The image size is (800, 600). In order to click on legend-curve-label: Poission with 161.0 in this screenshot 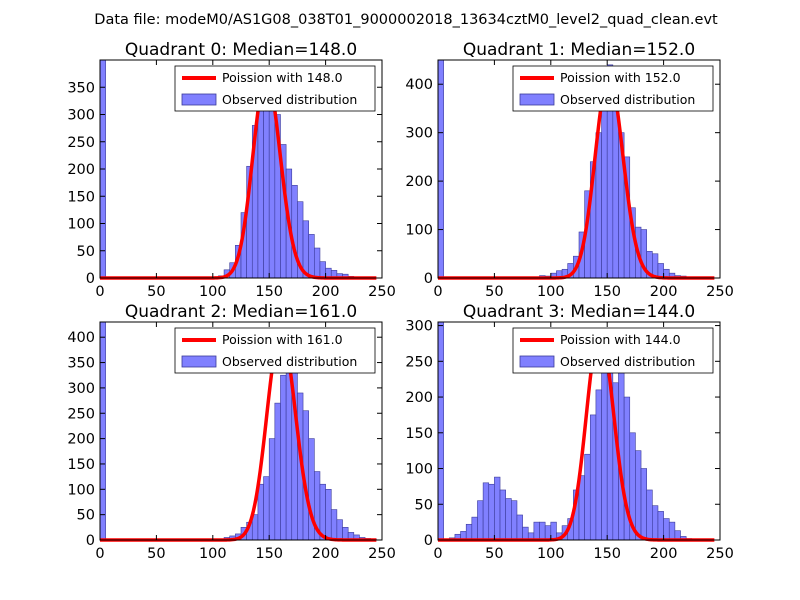, I will do `click(282, 339)`.